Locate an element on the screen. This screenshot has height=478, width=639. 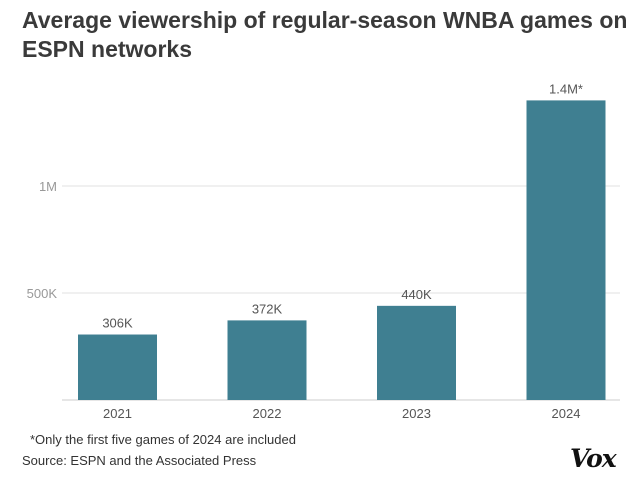
y-tick-label: 1M is located at coordinates (48, 186).